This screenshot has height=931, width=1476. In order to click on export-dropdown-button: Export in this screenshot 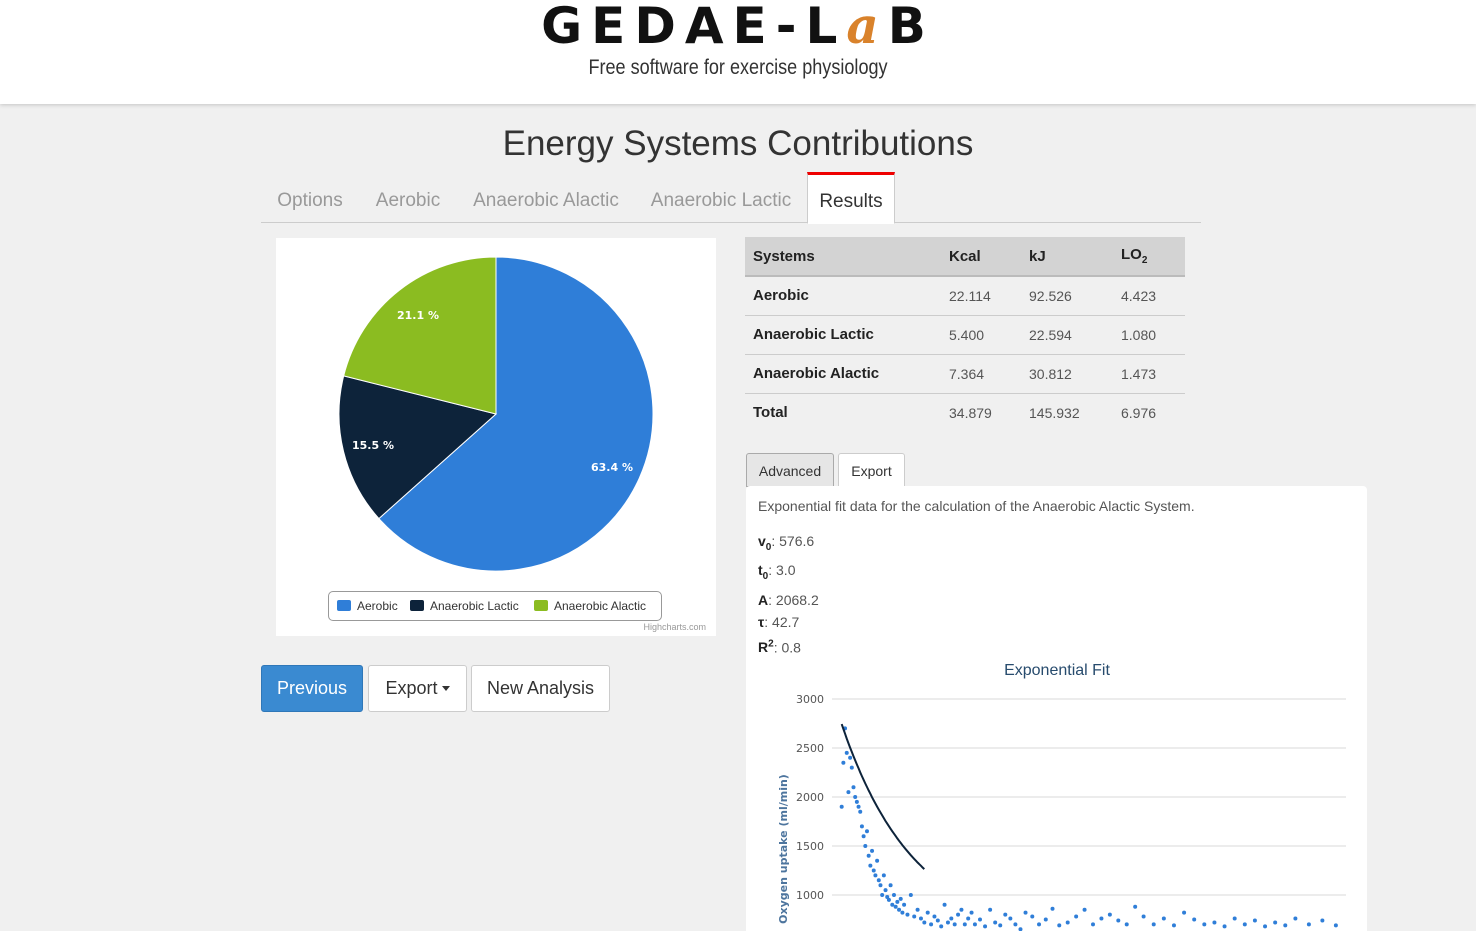, I will do `click(417, 688)`.